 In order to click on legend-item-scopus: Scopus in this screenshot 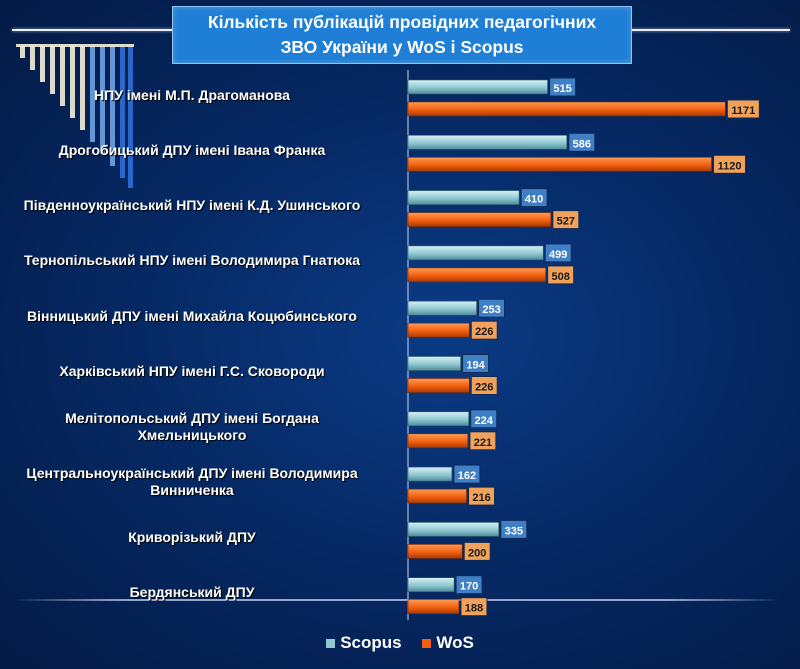, I will do `click(364, 643)`.